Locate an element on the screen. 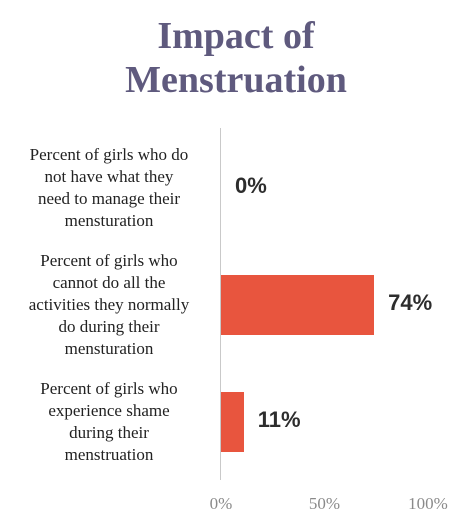 The height and width of the screenshot is (531, 472). category-label-line: need to manage their is located at coordinates (109, 198).